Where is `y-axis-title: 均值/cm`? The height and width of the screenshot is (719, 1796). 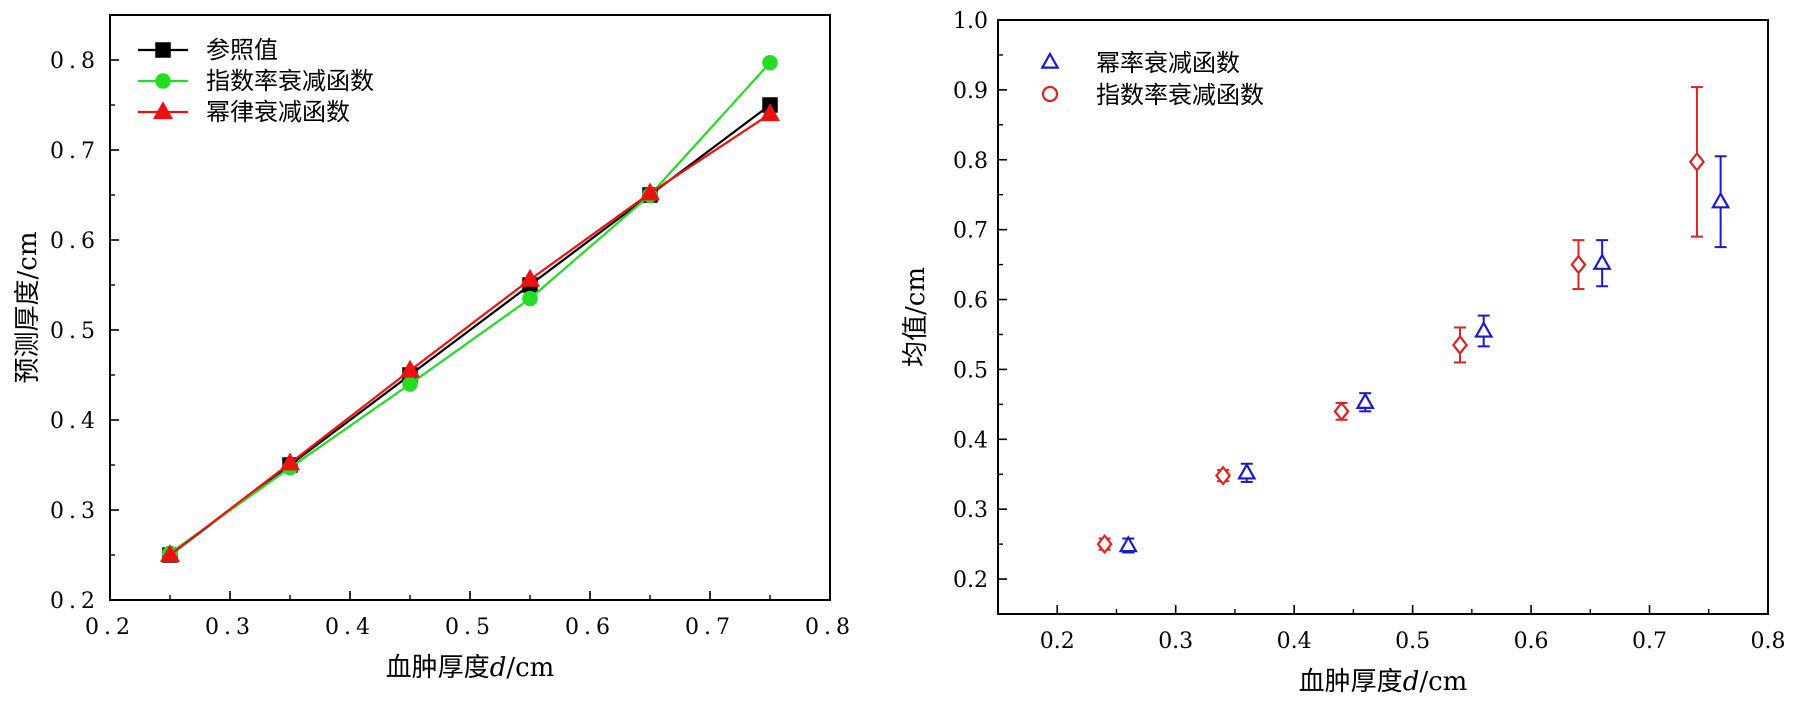
y-axis-title: 均值/cm is located at coordinates (916, 317).